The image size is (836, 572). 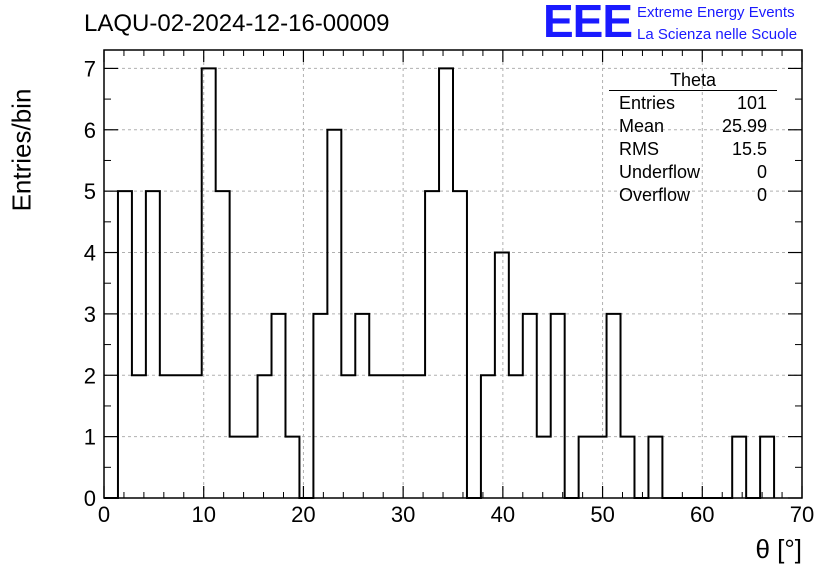 I want to click on stats-row-mean: Mean 25.99, so click(x=693, y=126).